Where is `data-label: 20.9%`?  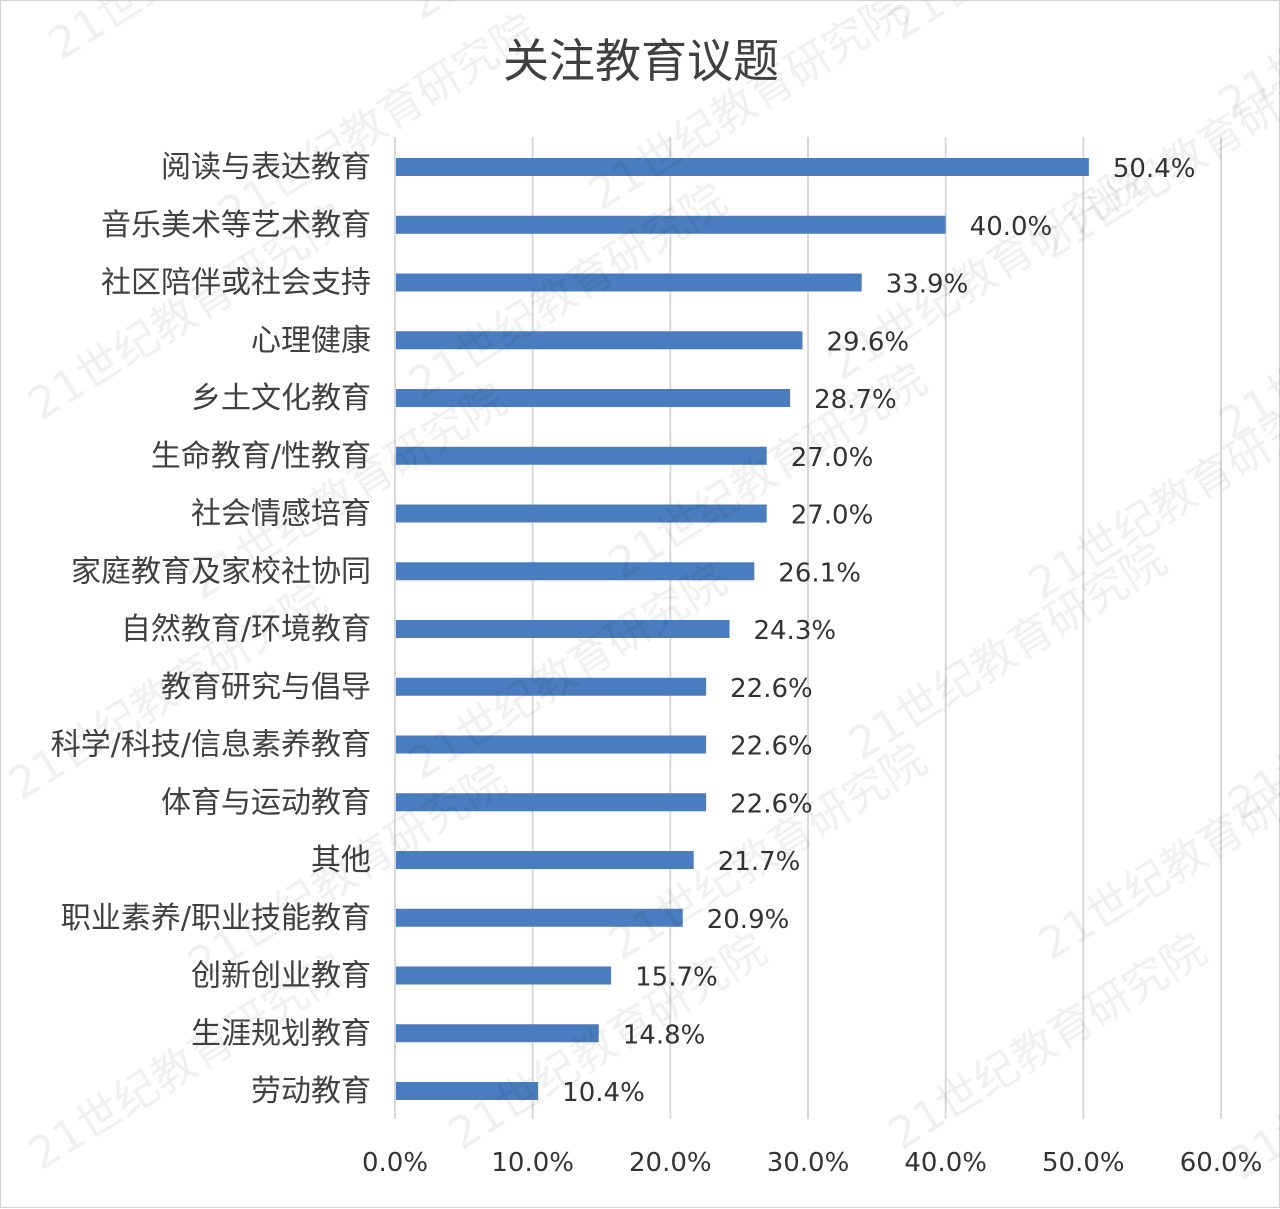
data-label: 20.9% is located at coordinates (748, 920).